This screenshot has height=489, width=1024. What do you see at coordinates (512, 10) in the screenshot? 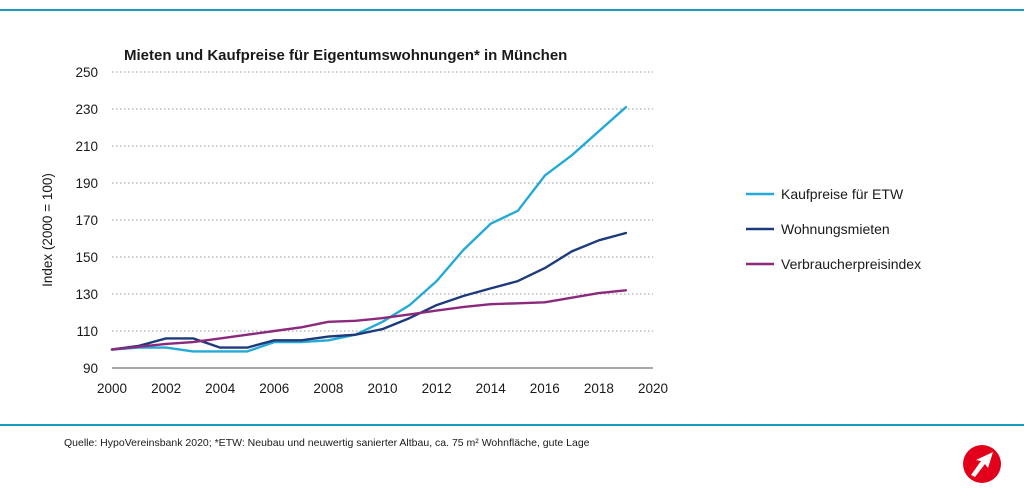
I see `top-rule` at bounding box center [512, 10].